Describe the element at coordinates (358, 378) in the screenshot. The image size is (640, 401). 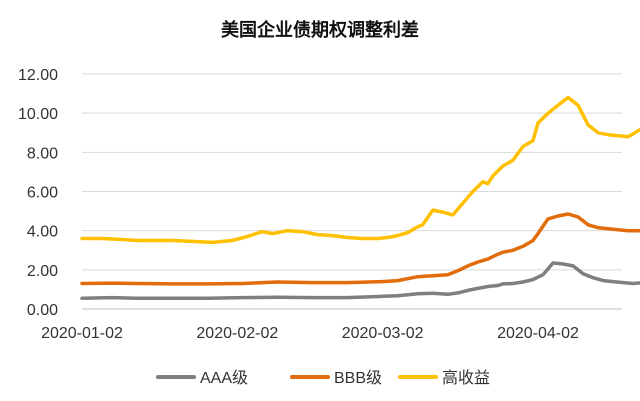
I see `legend-label: BBB级` at that location.